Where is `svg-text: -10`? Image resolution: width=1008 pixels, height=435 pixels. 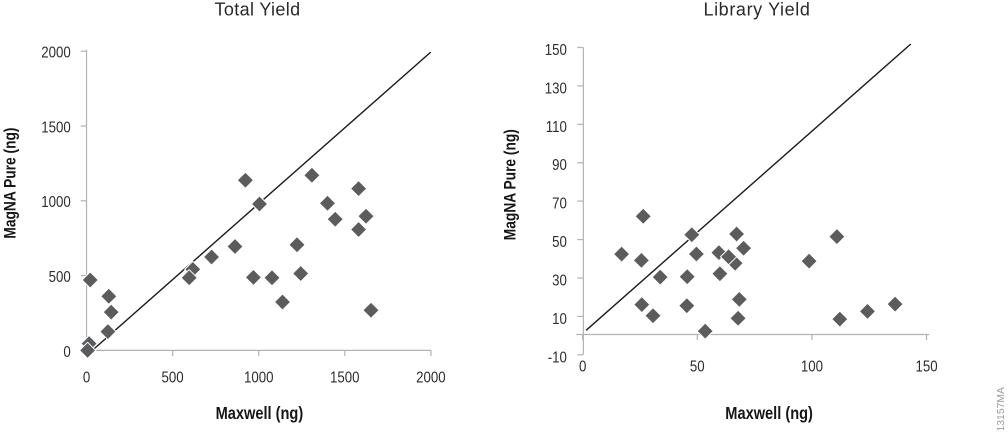 svg-text: -10 is located at coordinates (557, 357).